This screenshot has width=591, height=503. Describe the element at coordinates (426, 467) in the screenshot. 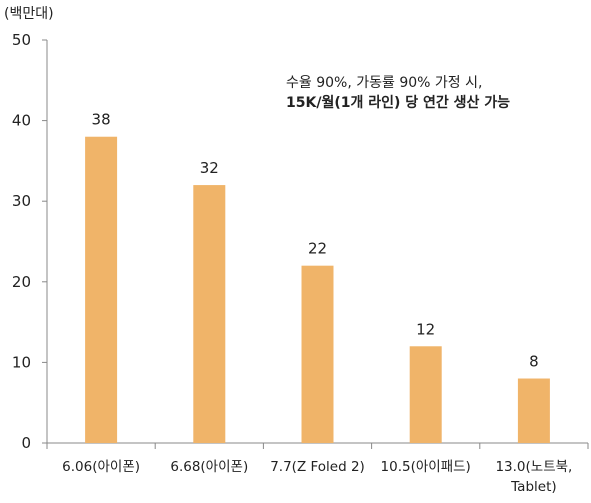

I see `x-category-label: 10.5(아이패드)` at that location.